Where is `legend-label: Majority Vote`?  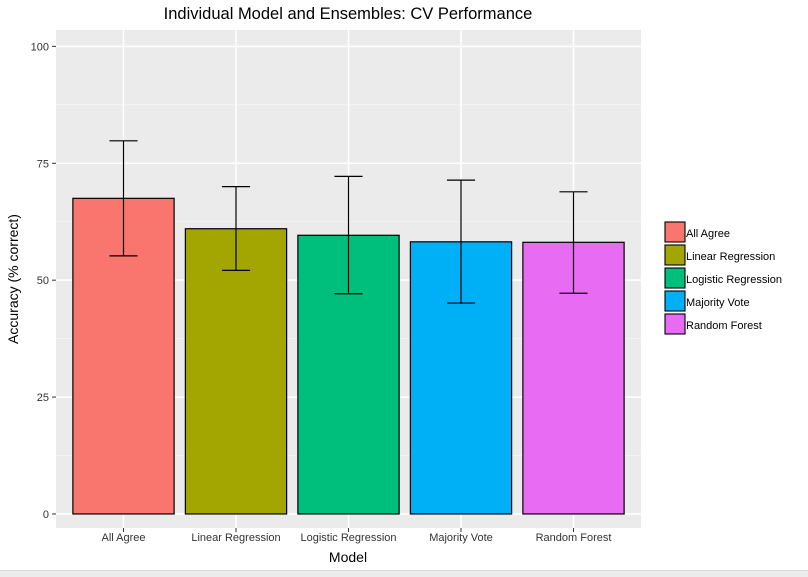 legend-label: Majority Vote is located at coordinates (718, 303).